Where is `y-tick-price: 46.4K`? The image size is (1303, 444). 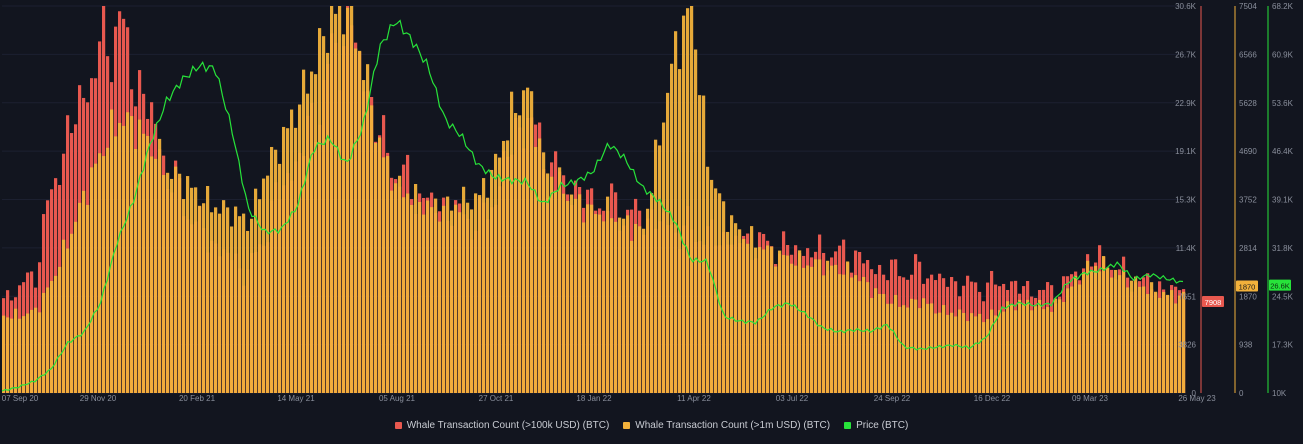 y-tick-price: 46.4K is located at coordinates (1283, 151).